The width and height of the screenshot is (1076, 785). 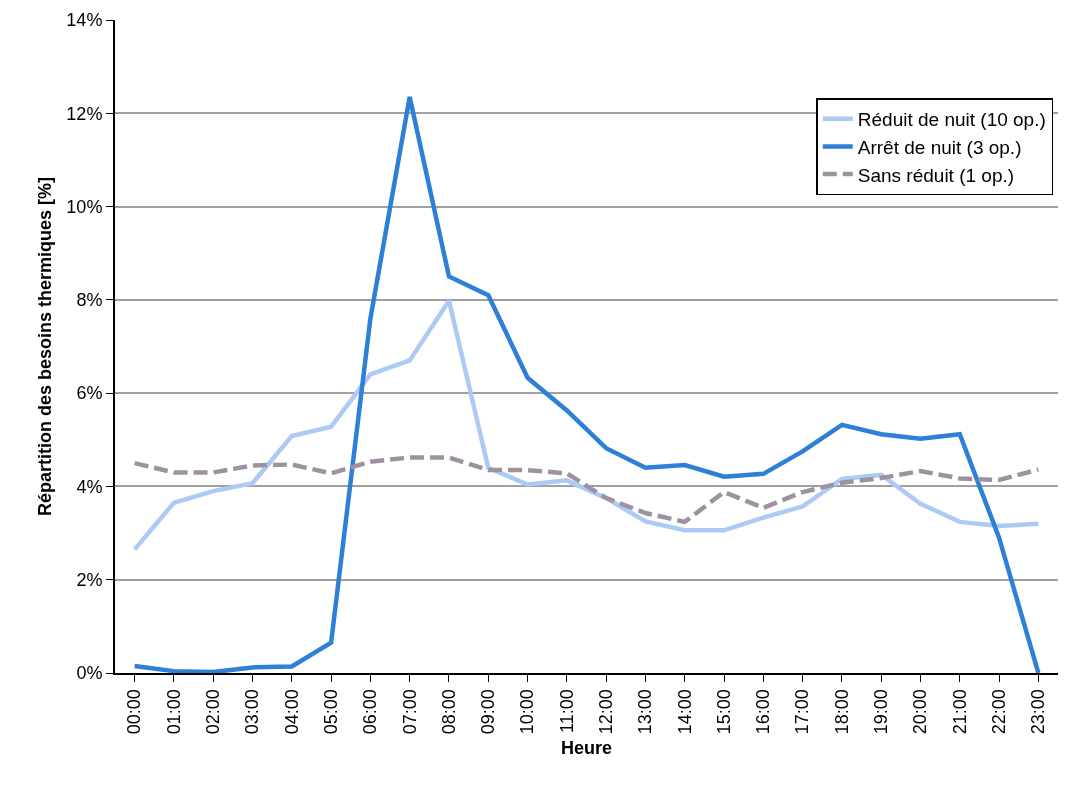 What do you see at coordinates (173, 712) in the screenshot?
I see `x-tick-label: 01:00` at bounding box center [173, 712].